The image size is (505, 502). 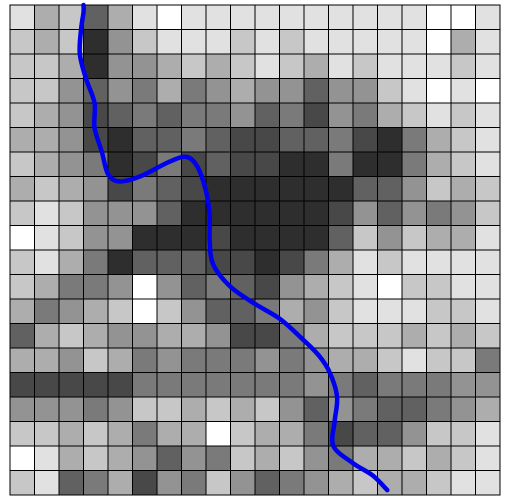 What do you see at coordinates (439, 336) in the screenshot?
I see `grid-cell-r13-c17` at bounding box center [439, 336].